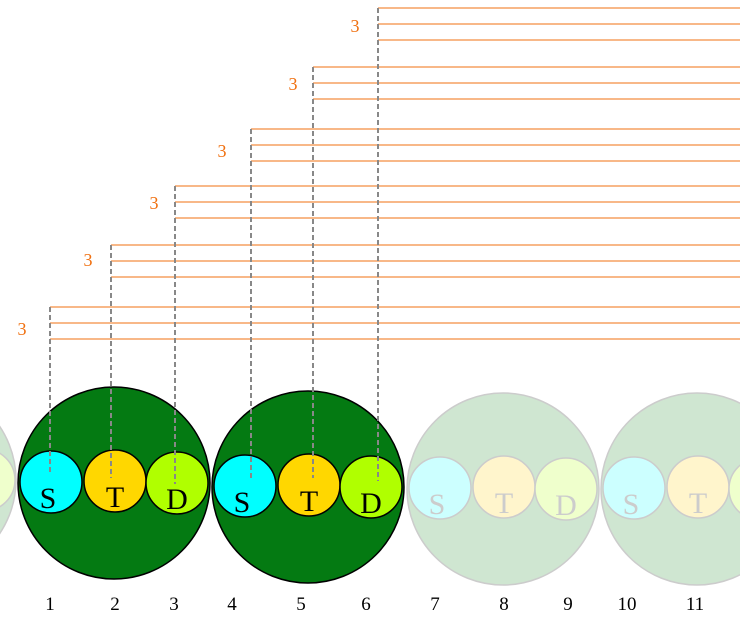 Image resolution: width=740 pixels, height=622 pixels. Describe the element at coordinates (301, 604) in the screenshot. I see `beat-number: 5` at that location.